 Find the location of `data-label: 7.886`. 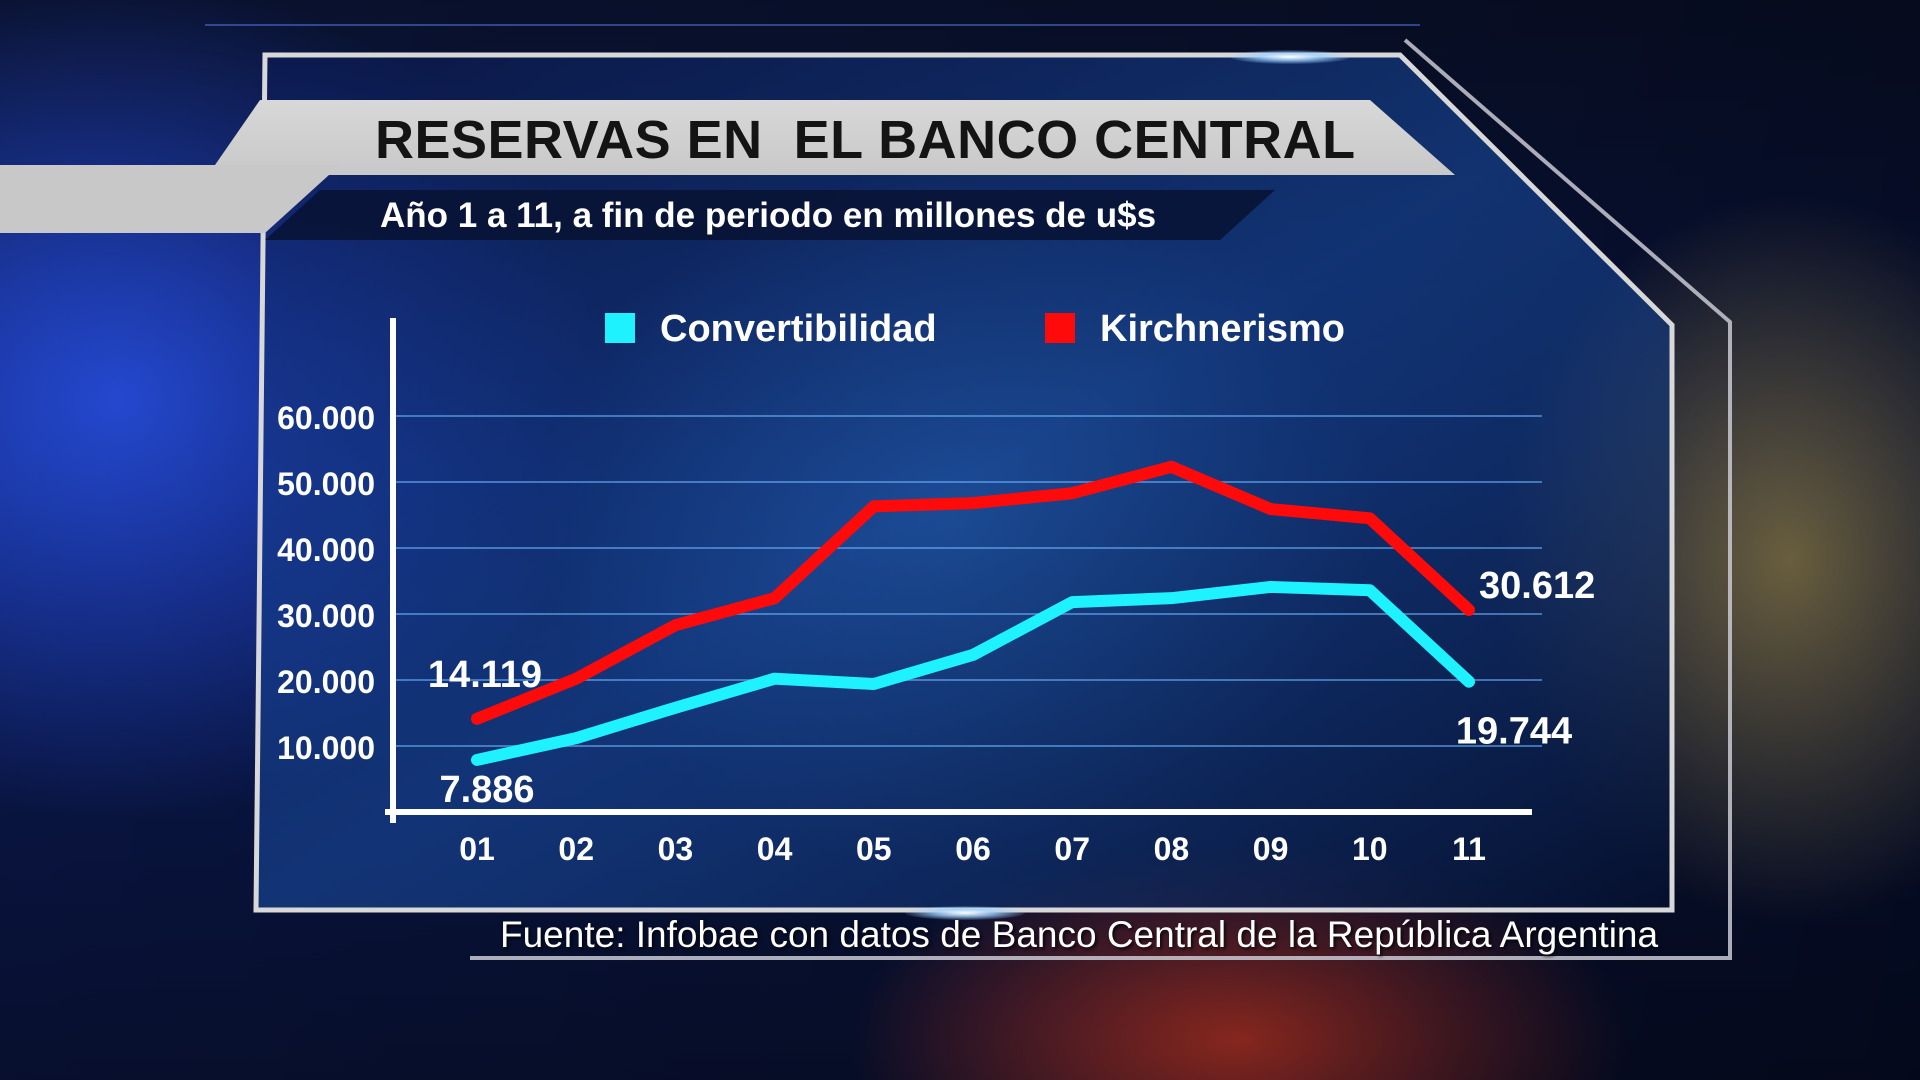

data-label: 7.886 is located at coordinates (486, 790).